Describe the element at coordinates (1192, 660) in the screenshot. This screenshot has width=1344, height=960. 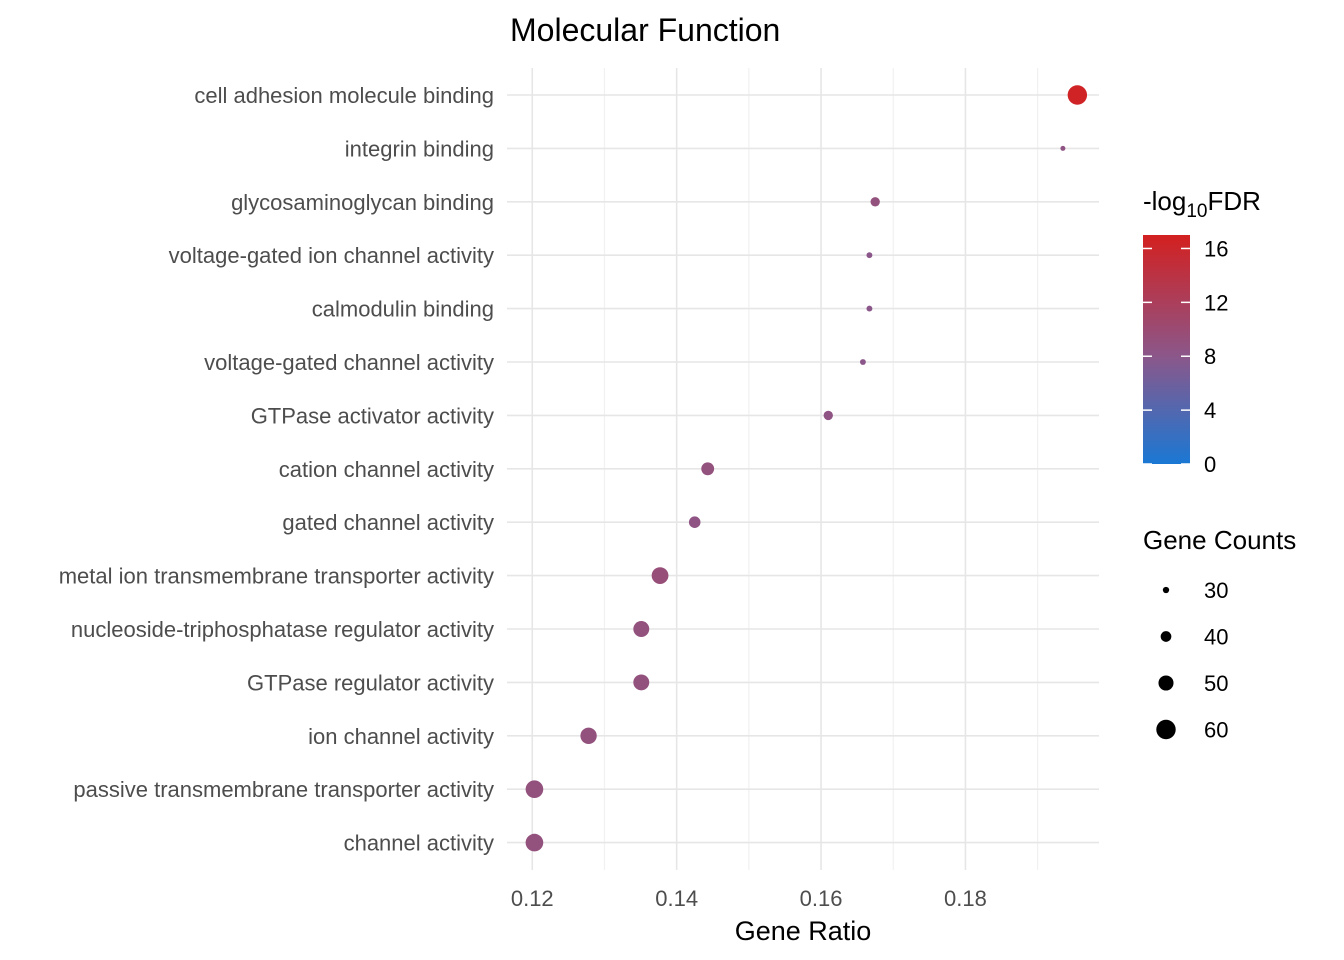
I see `size-legend-keys: 30 40 50 60` at that location.